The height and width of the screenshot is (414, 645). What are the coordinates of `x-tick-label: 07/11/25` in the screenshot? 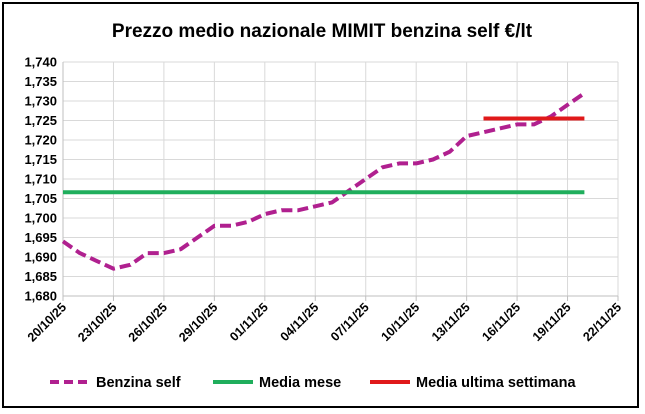 It's located at (350, 322).